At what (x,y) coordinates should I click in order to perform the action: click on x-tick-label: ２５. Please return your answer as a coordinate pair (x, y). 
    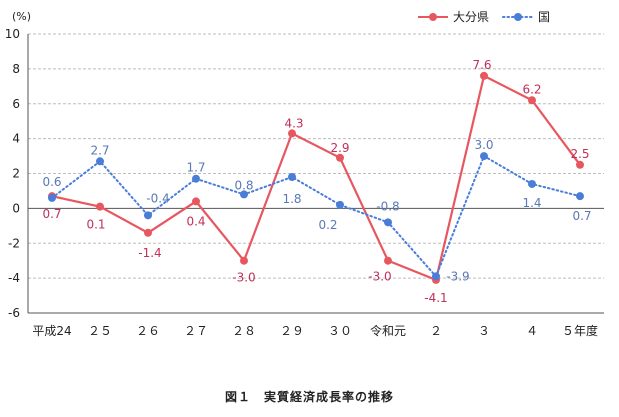
    Looking at the image, I should click on (100, 331).